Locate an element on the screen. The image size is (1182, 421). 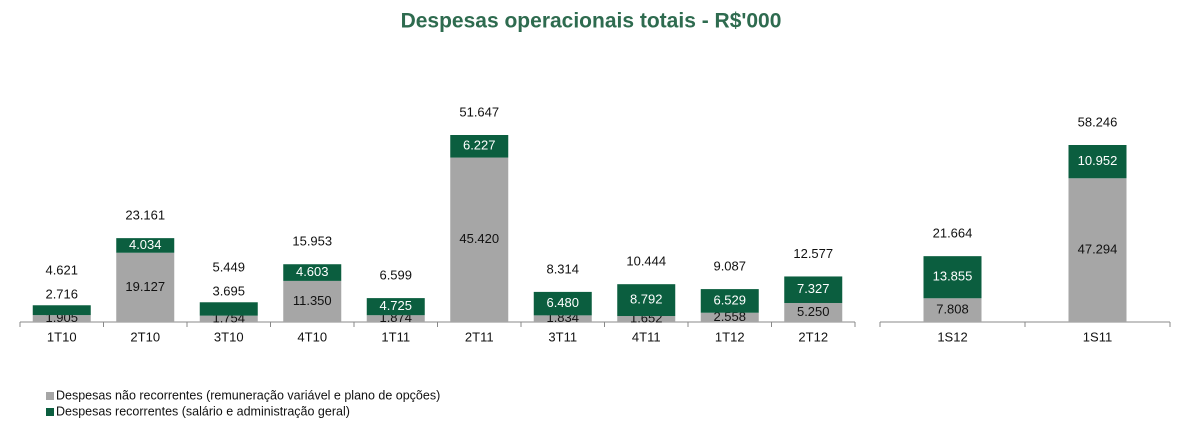
total-label: 15.953 is located at coordinates (312, 241).